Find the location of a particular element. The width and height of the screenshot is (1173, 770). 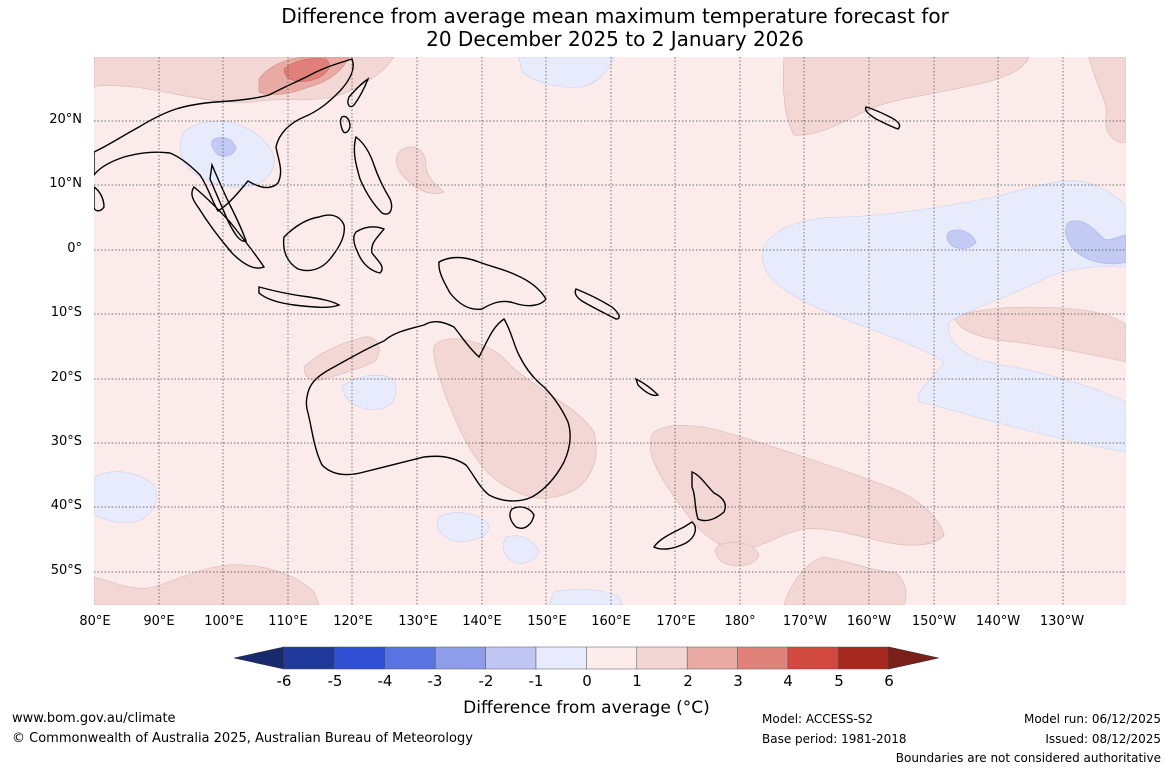

cool-region-small-a is located at coordinates (521, 549).